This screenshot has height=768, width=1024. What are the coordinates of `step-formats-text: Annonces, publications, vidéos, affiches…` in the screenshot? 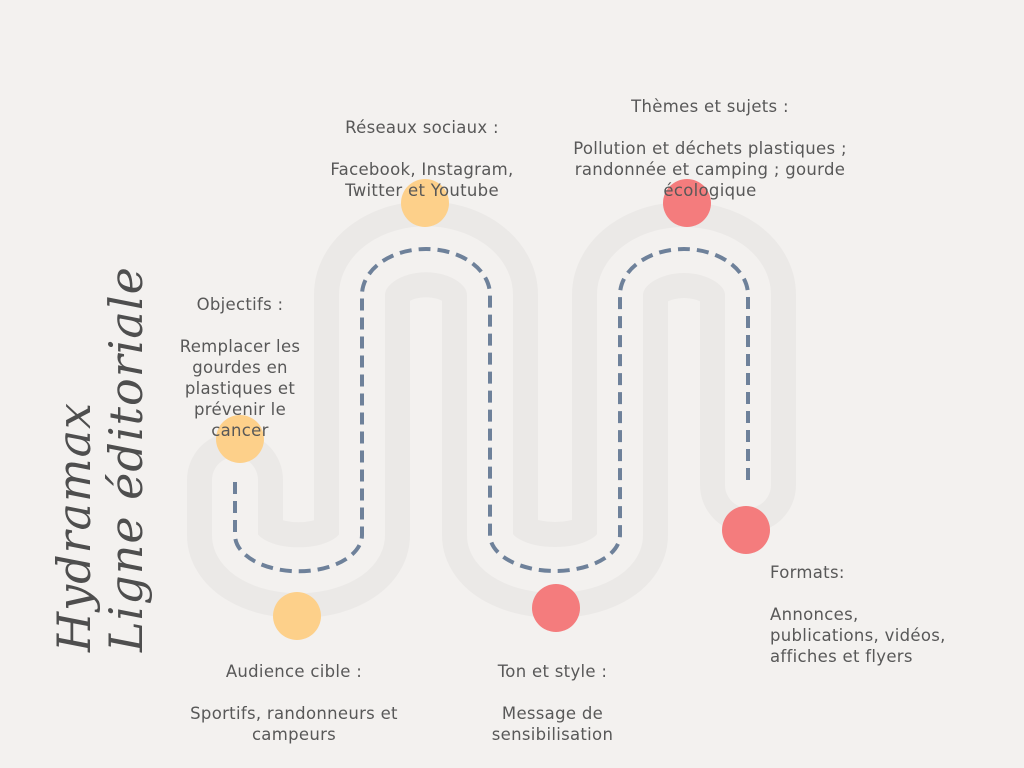 It's located at (858, 635).